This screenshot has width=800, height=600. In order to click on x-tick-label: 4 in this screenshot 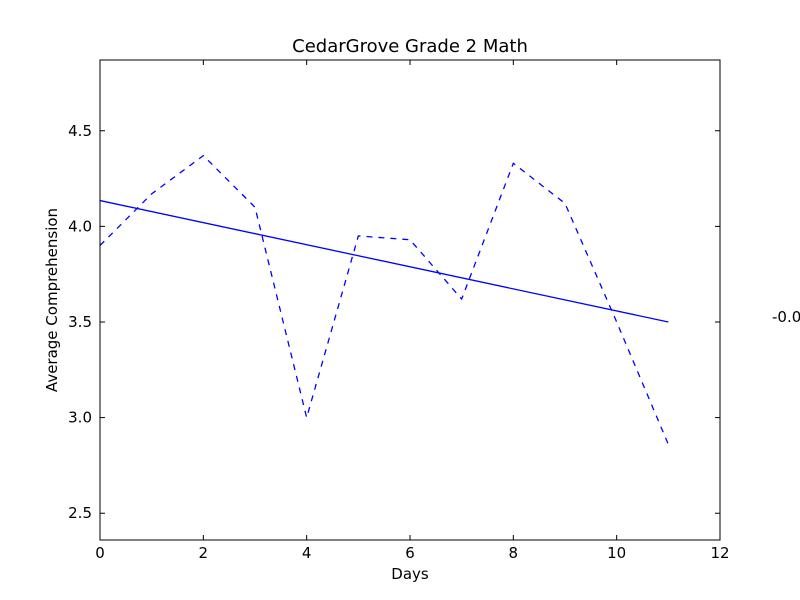, I will do `click(307, 553)`.